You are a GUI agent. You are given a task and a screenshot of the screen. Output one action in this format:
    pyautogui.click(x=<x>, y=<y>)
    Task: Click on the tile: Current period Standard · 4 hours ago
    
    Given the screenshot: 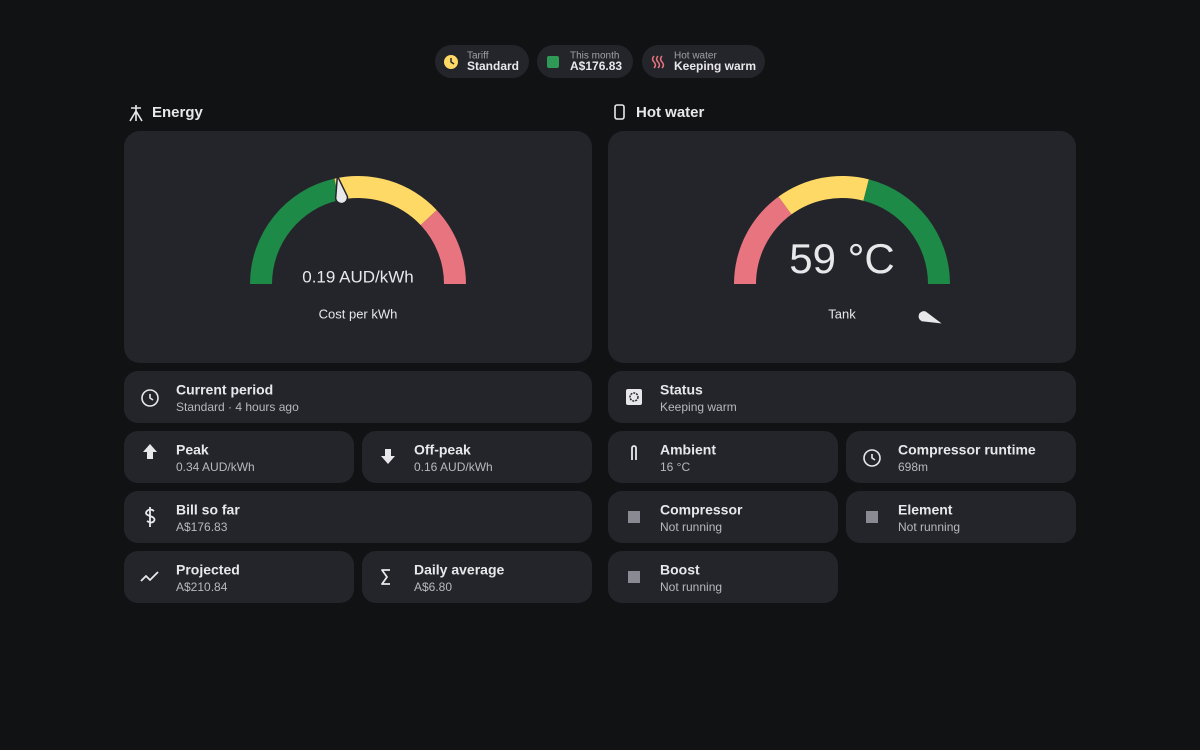 What is the action you would take?
    pyautogui.click(x=358, y=397)
    